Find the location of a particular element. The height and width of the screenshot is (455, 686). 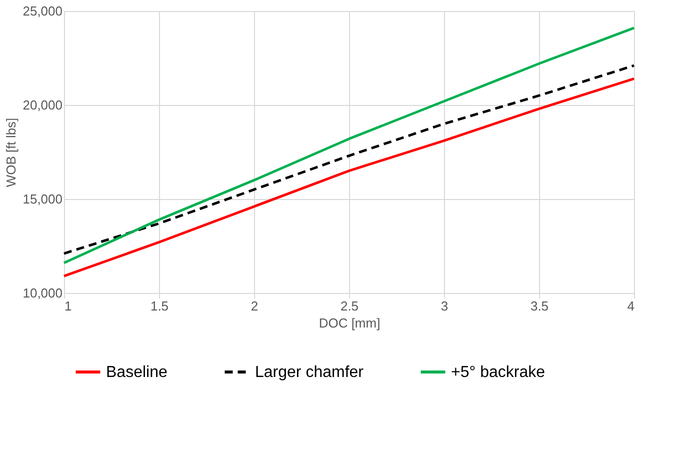

y-tick-label: 15,000 is located at coordinates (42, 199).